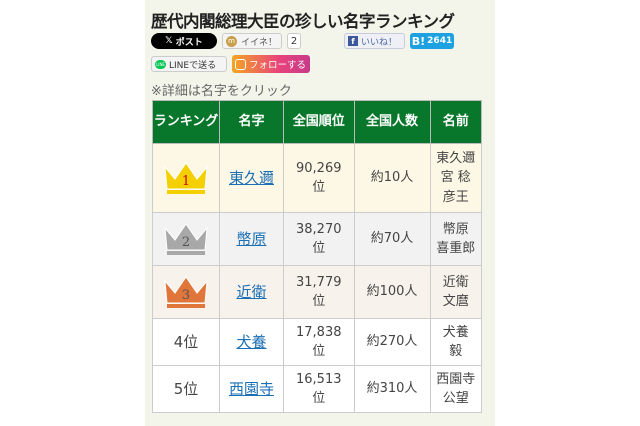 This screenshot has width=640, height=426. I want to click on page-title: 歴代内閣総理大臣の珍しい名字ランキング, so click(303, 21).